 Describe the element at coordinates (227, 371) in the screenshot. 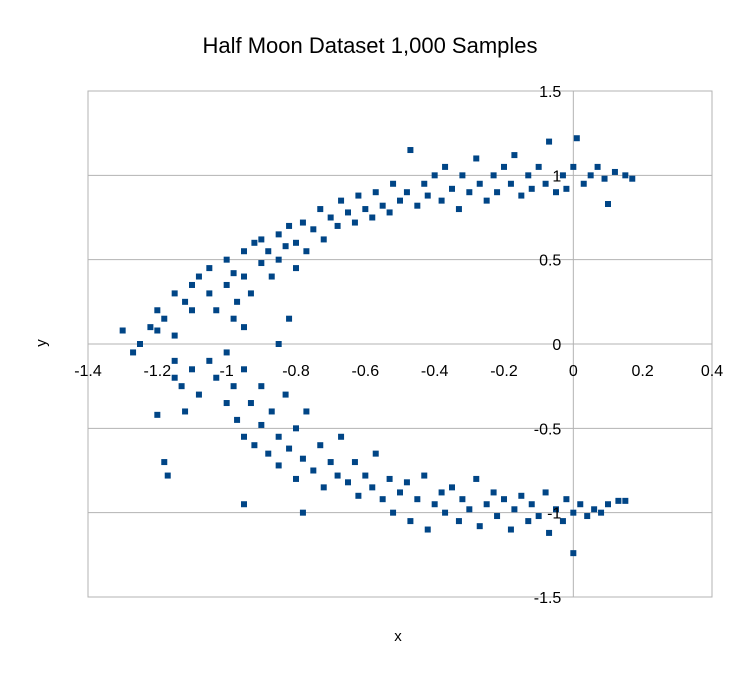

I see `x-tick-label: -1` at that location.